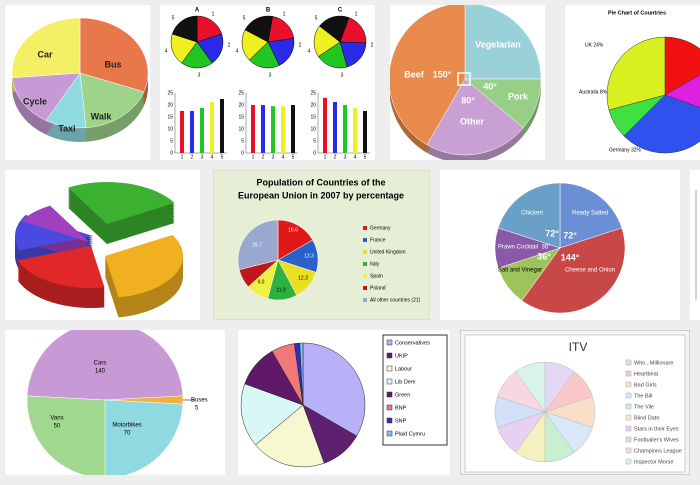  I want to click on pie-title: C, so click(340, 11).